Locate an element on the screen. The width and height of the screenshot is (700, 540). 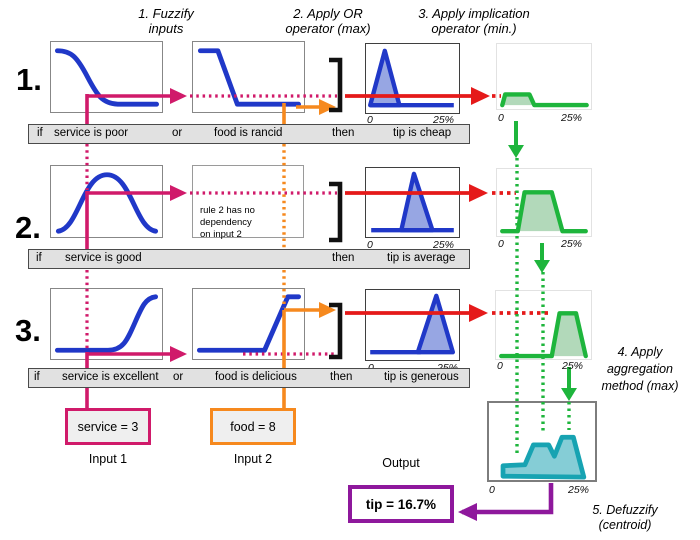
step-5-defuzzify-label: 5. Defuzzify (centroid) is located at coordinates (625, 518).